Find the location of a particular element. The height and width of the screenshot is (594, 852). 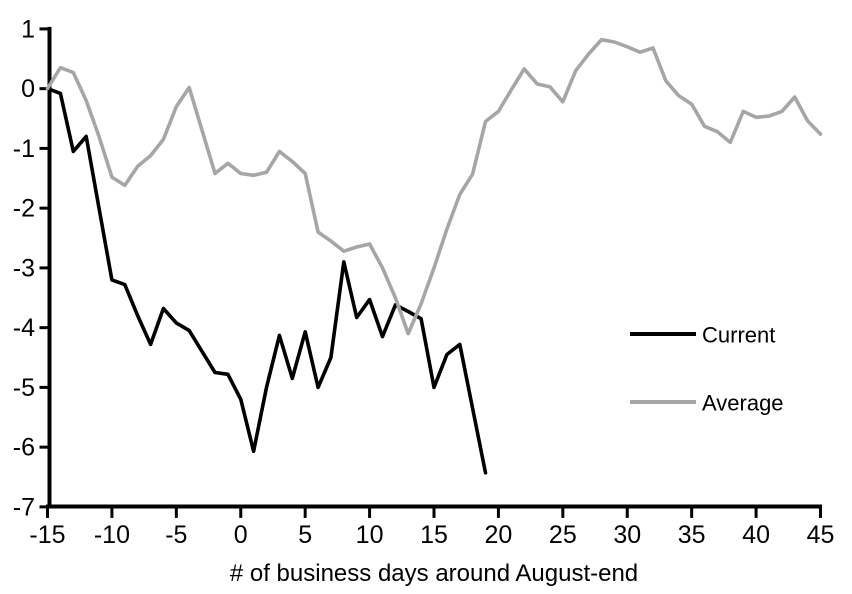

x-axis-title: # of business days around August-end is located at coordinates (434, 573).